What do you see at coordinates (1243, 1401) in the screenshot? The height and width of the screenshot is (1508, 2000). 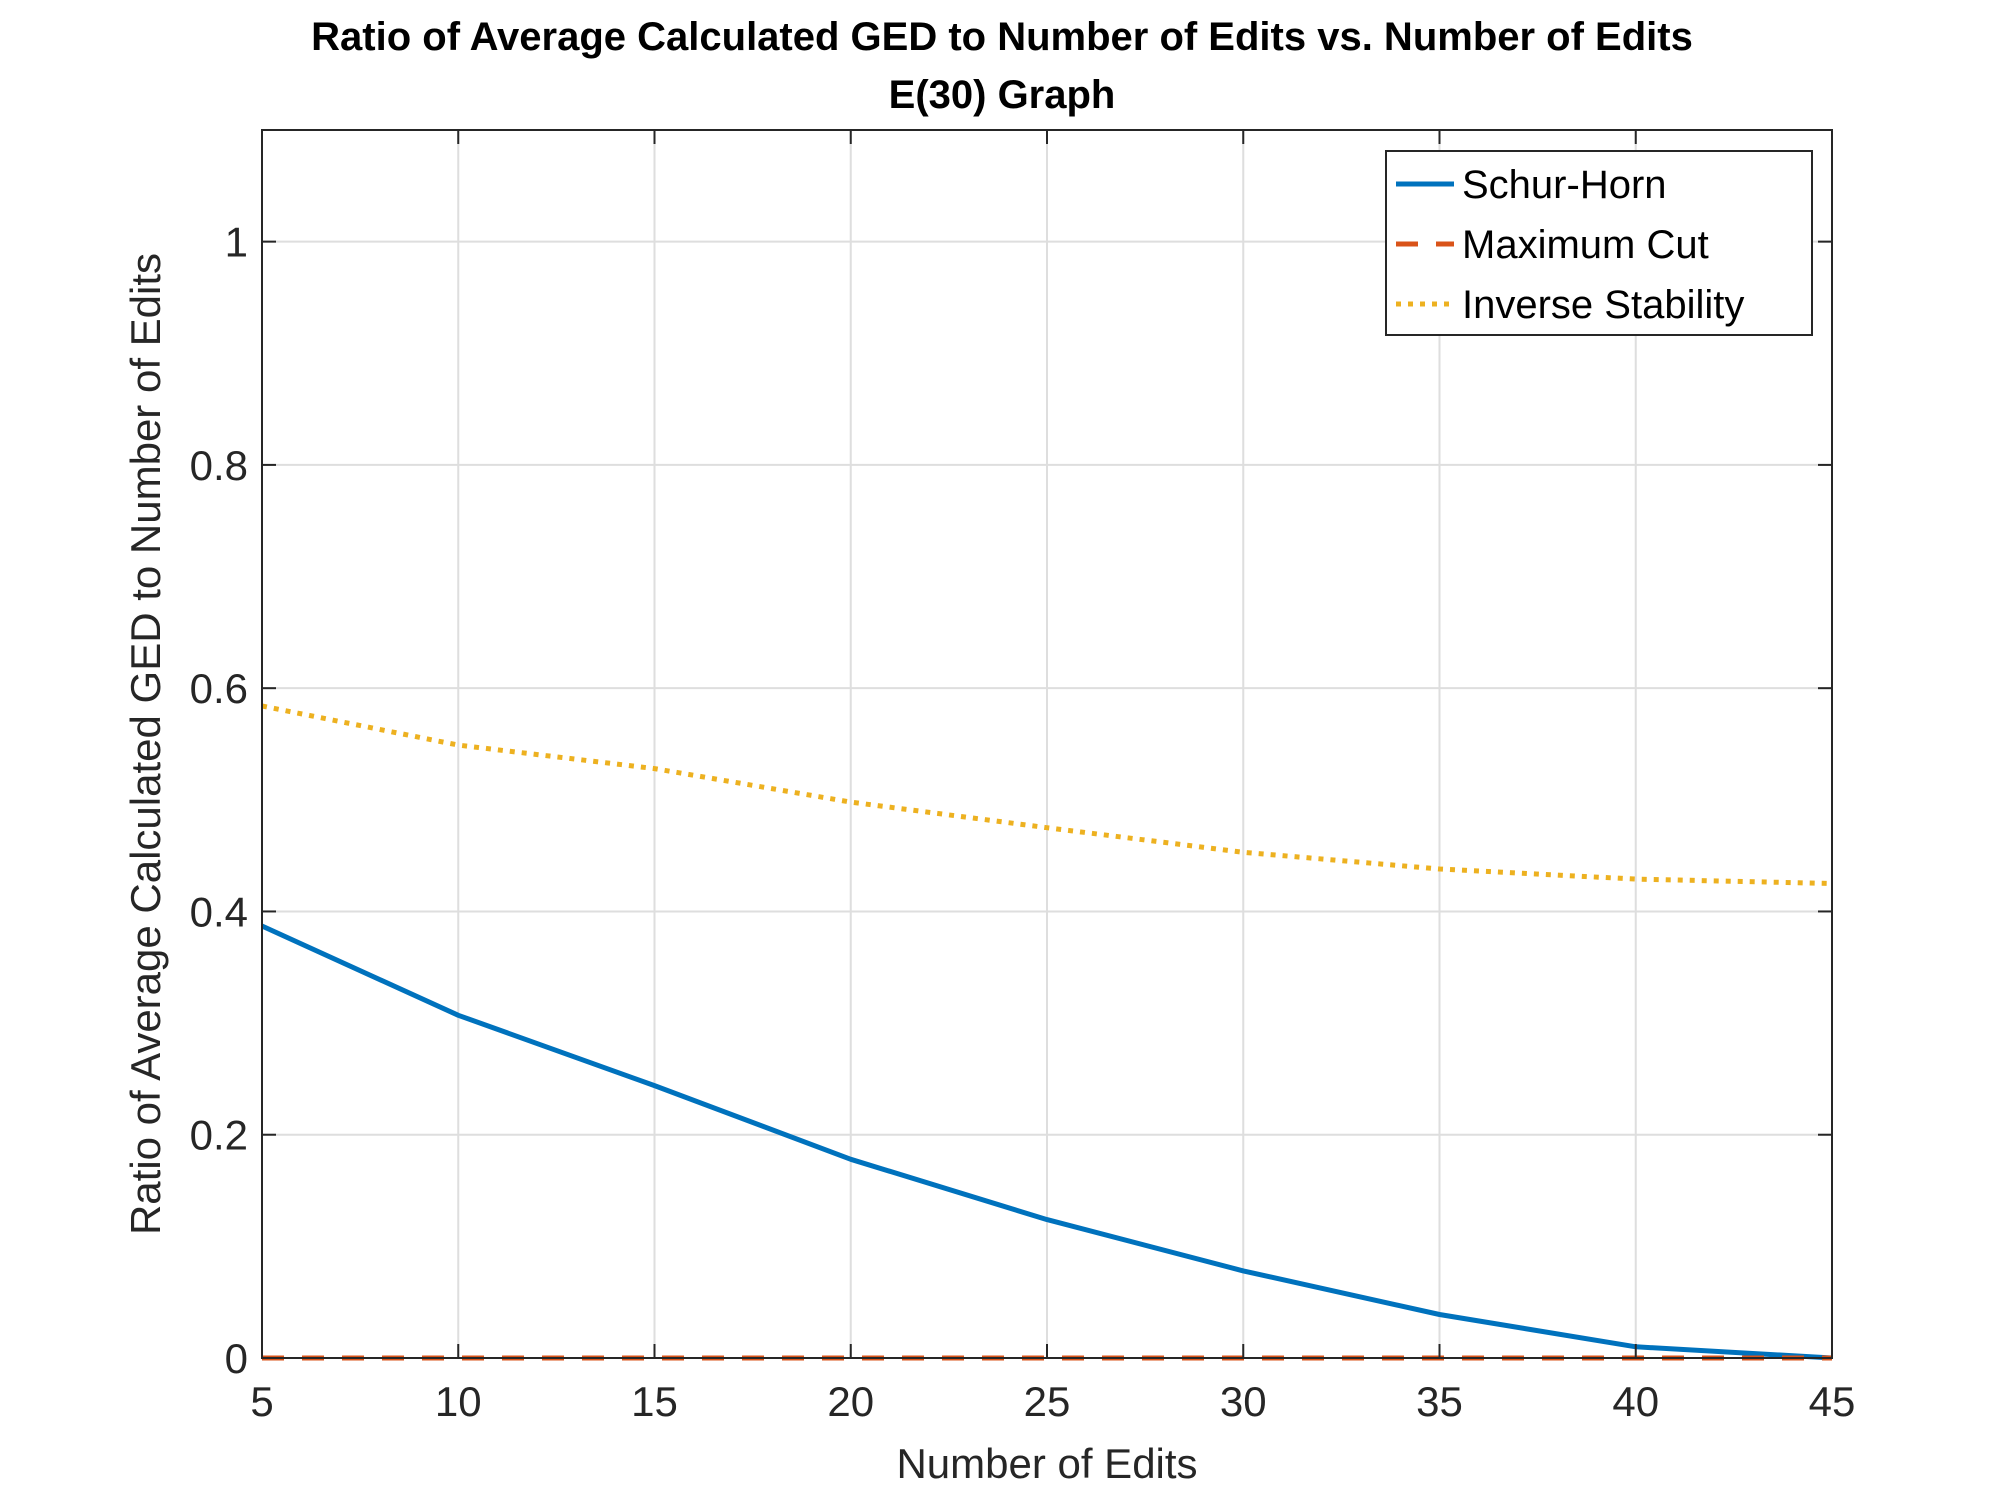 I see `x-tick-label: 30` at bounding box center [1243, 1401].